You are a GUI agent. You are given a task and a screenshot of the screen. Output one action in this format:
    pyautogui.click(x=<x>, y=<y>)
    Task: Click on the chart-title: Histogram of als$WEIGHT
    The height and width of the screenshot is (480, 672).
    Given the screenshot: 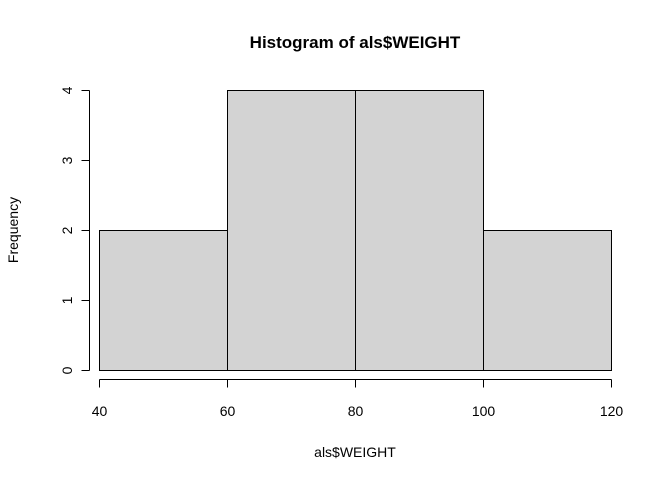 What is the action you would take?
    pyautogui.click(x=355, y=42)
    